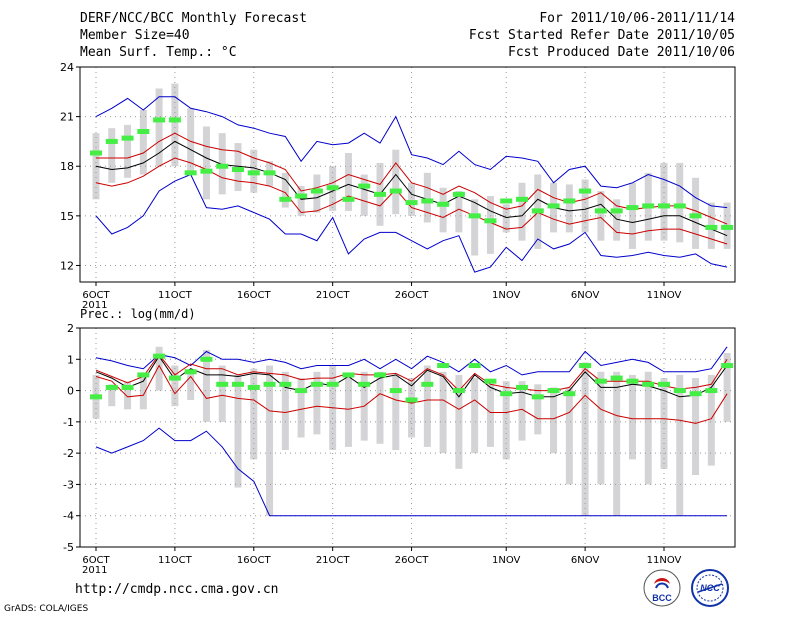  I want to click on series-ensemble-min, so click(411, 223).